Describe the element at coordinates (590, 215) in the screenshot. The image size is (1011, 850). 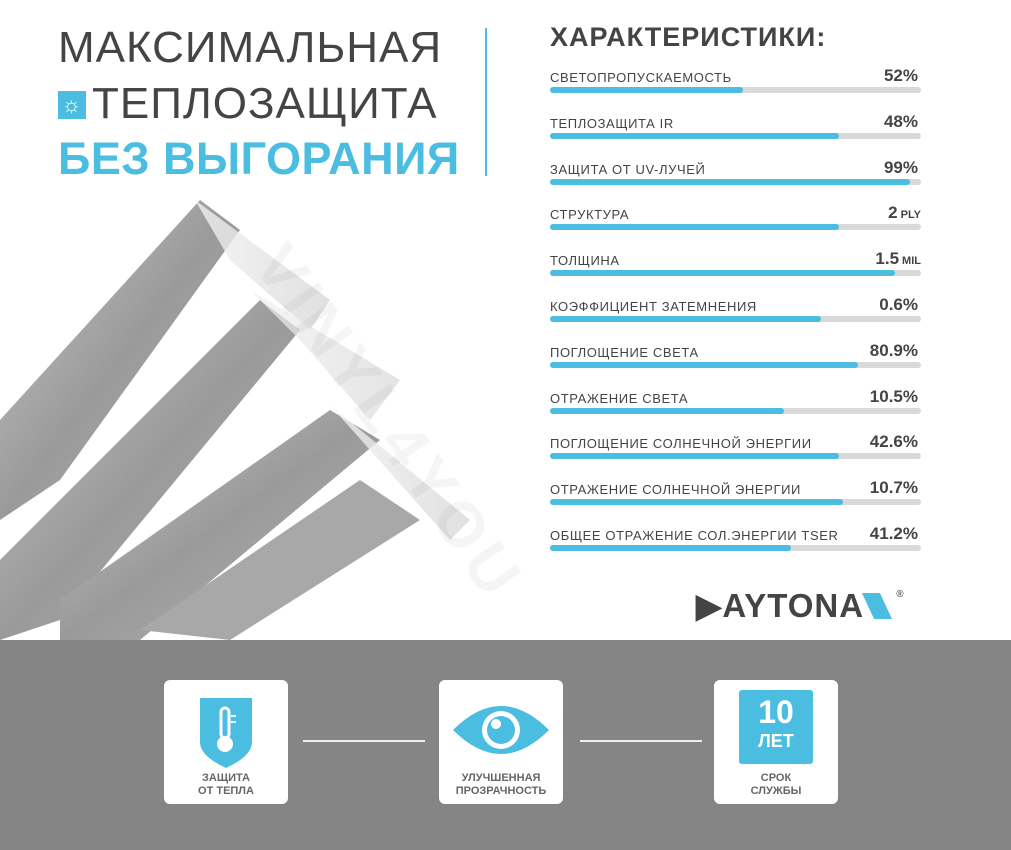
I see `spec-label: СТРУКТУРА` at that location.